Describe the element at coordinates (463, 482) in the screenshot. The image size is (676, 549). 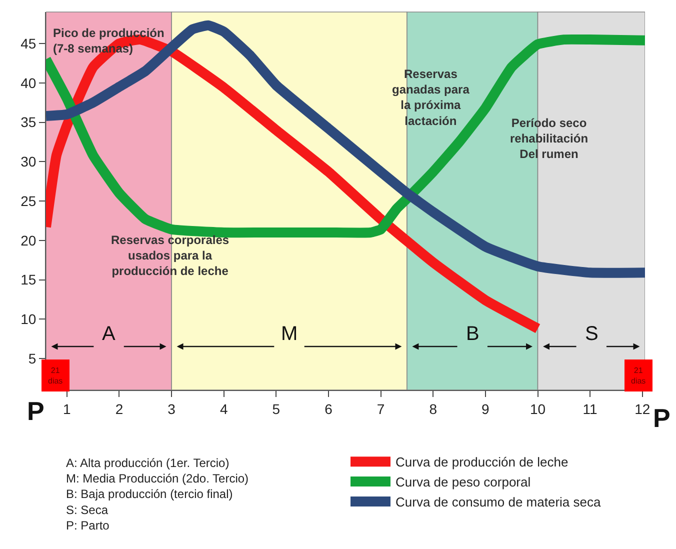
I see `legend-label: Curva de peso corporal` at that location.